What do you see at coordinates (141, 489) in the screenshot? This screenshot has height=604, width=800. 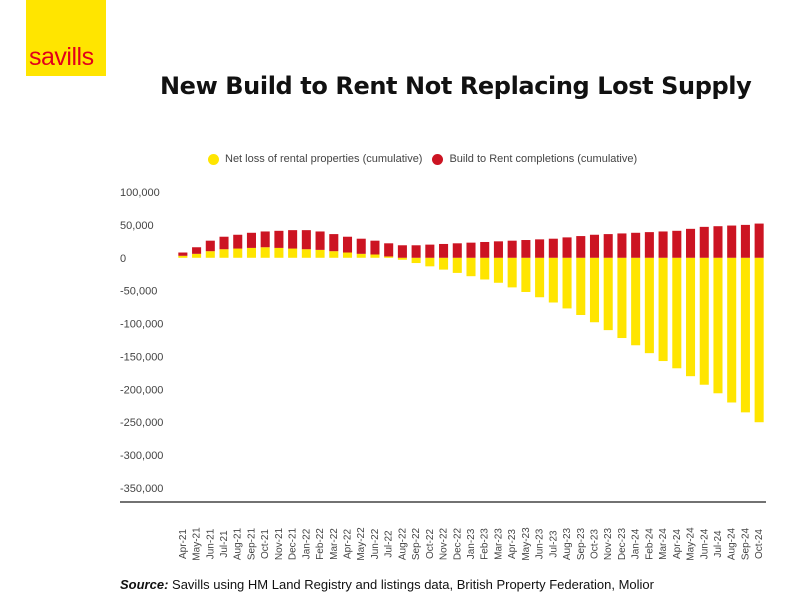 I see `y-tick-label: -350,000` at bounding box center [141, 489].